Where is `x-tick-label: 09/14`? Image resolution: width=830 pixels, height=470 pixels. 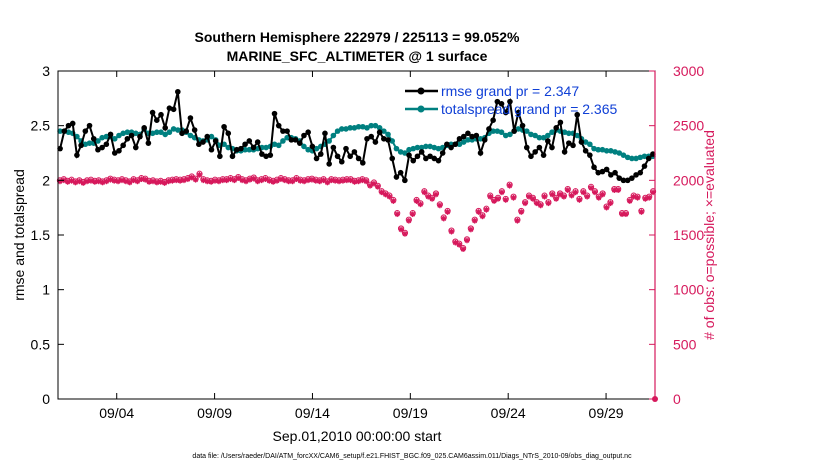 x-tick-label: 09/14 is located at coordinates (312, 413).